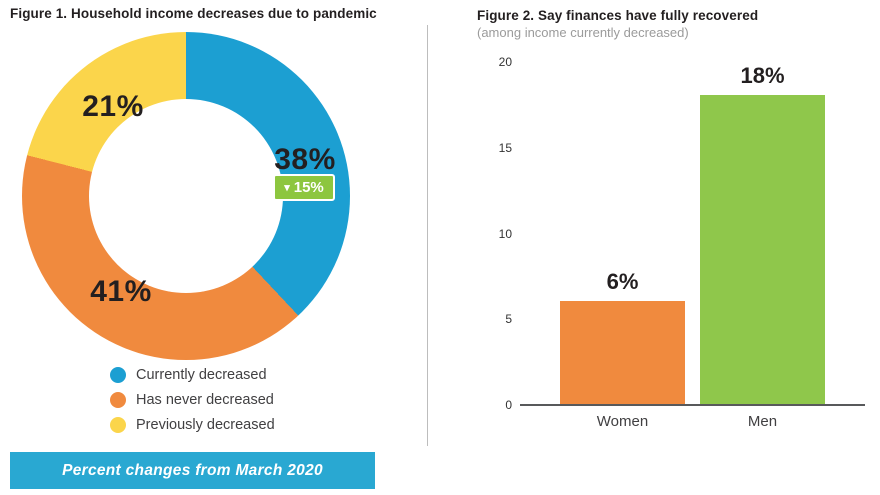 The image size is (880, 495). I want to click on legend-label: Previously decreased, so click(205, 424).